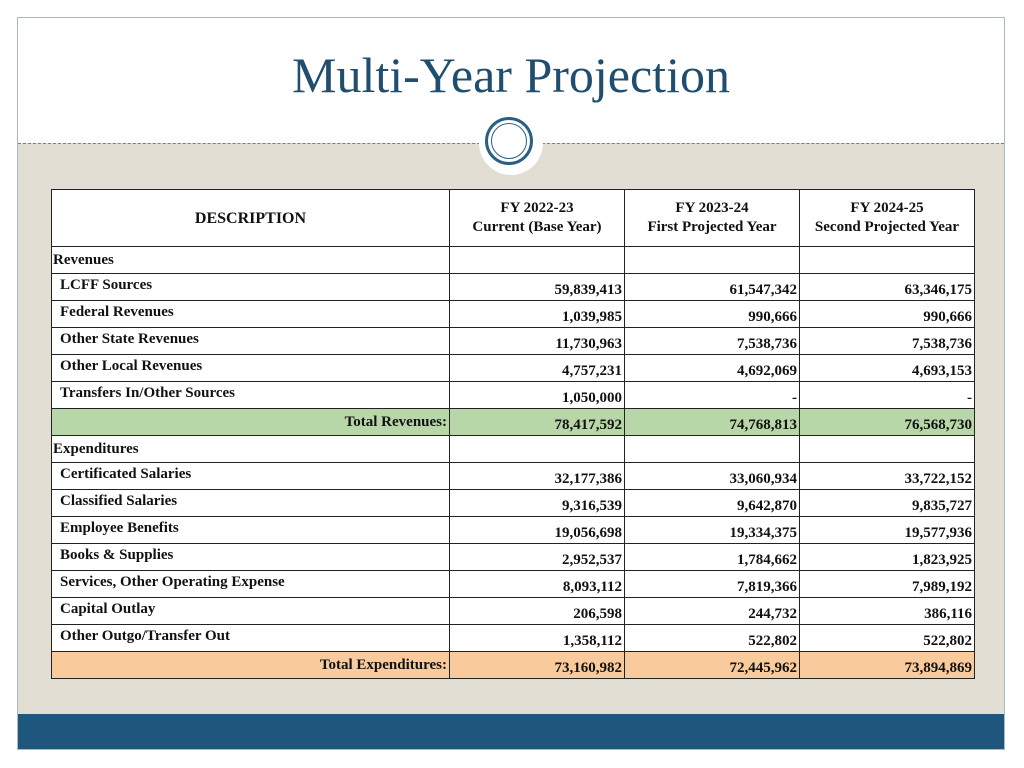 This screenshot has height=768, width=1024. What do you see at coordinates (887, 611) in the screenshot?
I see `row-value-fy2024: 386,116` at bounding box center [887, 611].